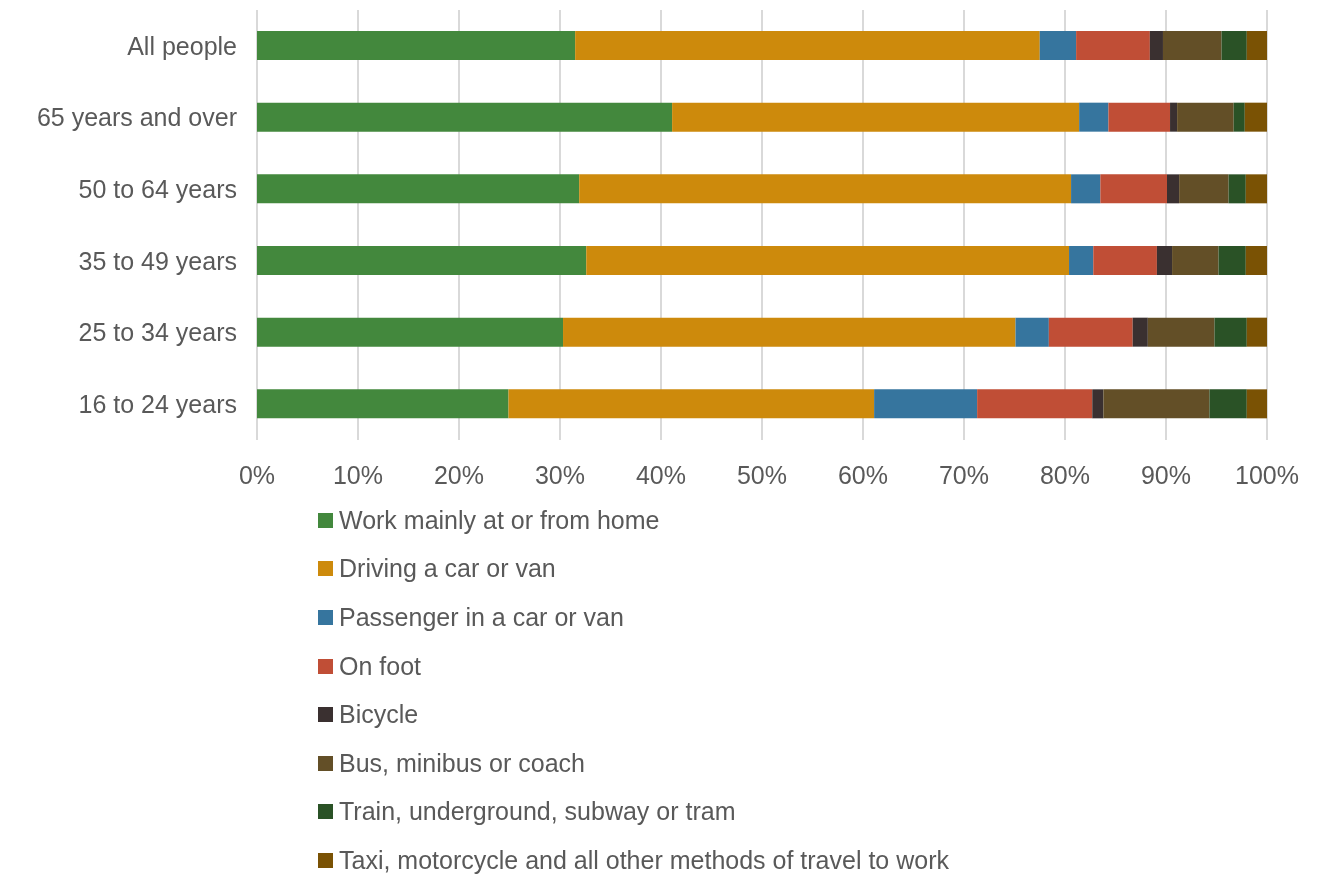  Describe the element at coordinates (157, 260) in the screenshot. I see `y-tick-label: 35 to 49 years` at that location.